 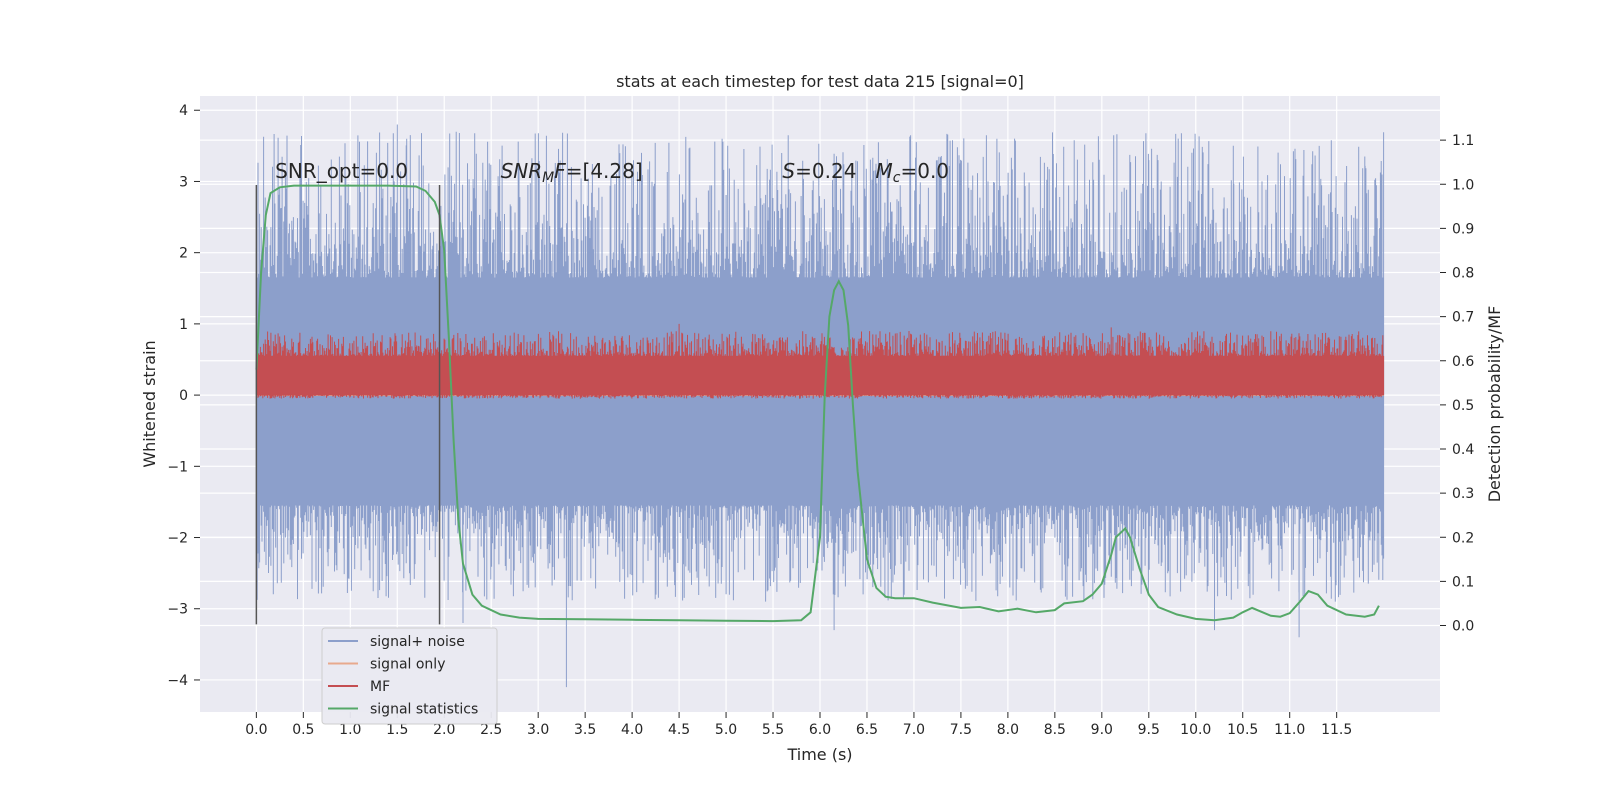 I want to click on y2-tick-label: 0.8, so click(x=1463, y=274).